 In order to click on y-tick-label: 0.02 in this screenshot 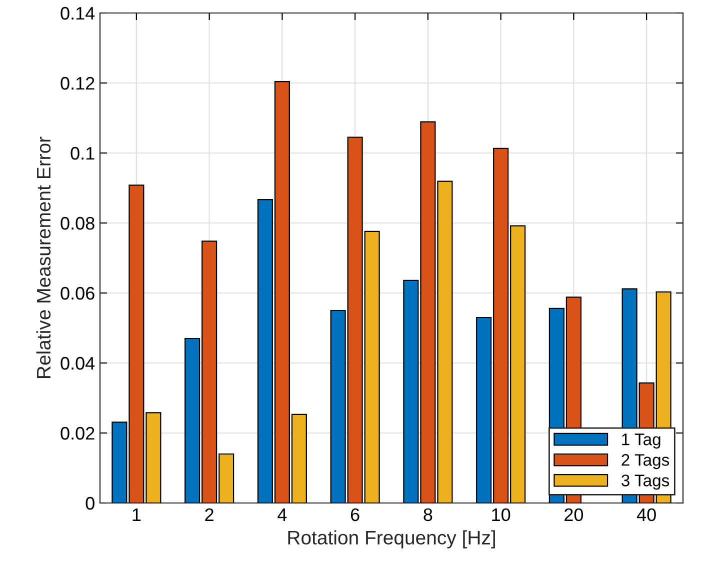, I will do `click(77, 433)`.